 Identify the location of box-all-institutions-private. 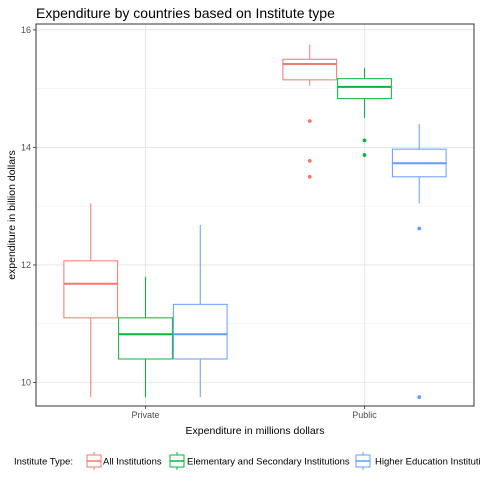
(91, 300).